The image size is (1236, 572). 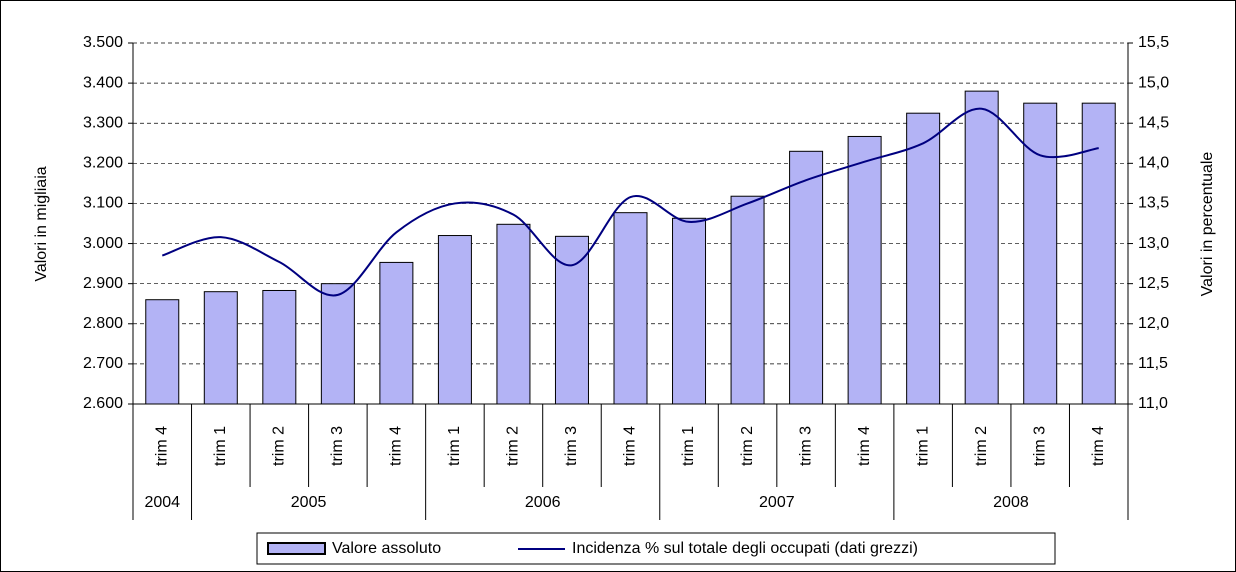 What do you see at coordinates (103, 203) in the screenshot?
I see `y-tick-label: 3.100` at bounding box center [103, 203].